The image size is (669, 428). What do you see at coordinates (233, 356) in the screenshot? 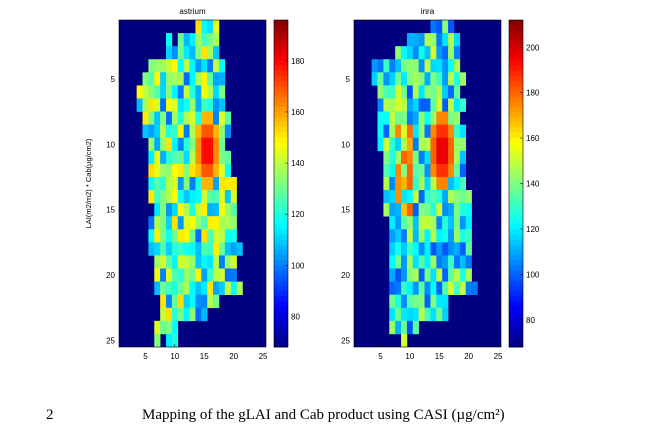
I see `x-tick-label: 20` at bounding box center [233, 356].